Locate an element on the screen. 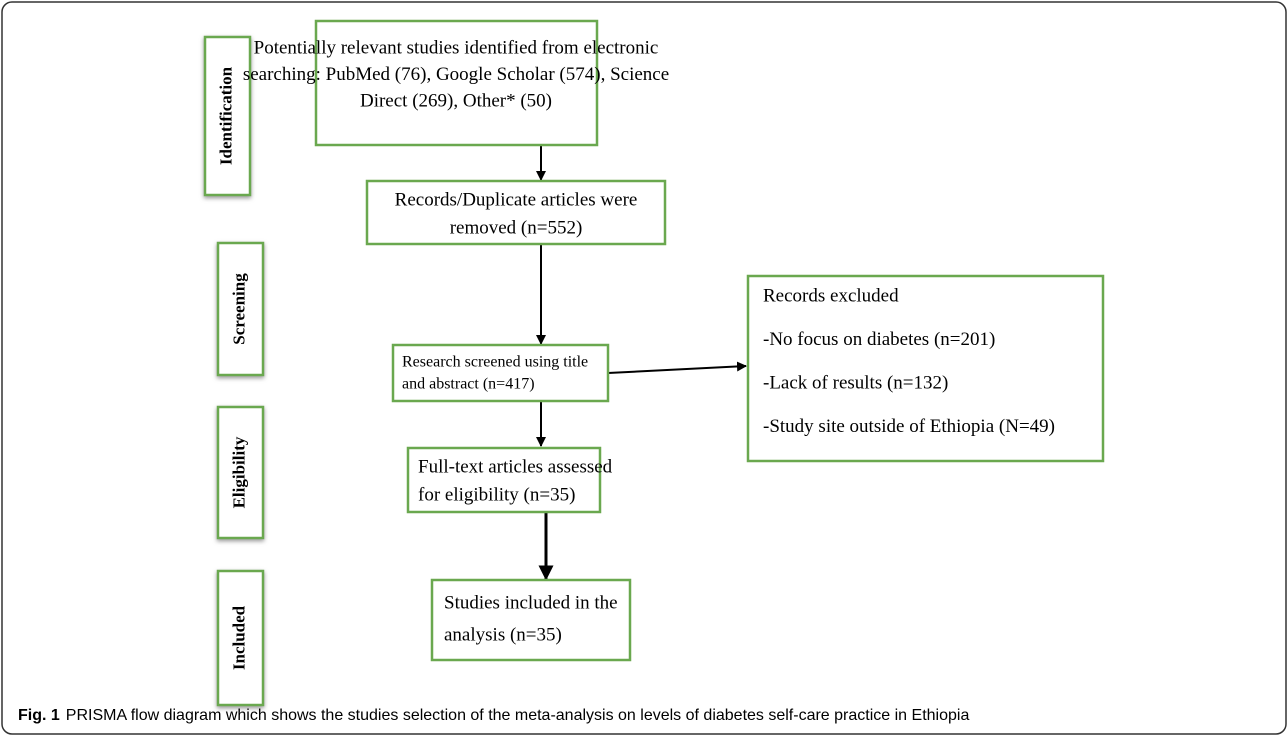 The width and height of the screenshot is (1288, 736). node-text: Records excluded is located at coordinates (831, 295).